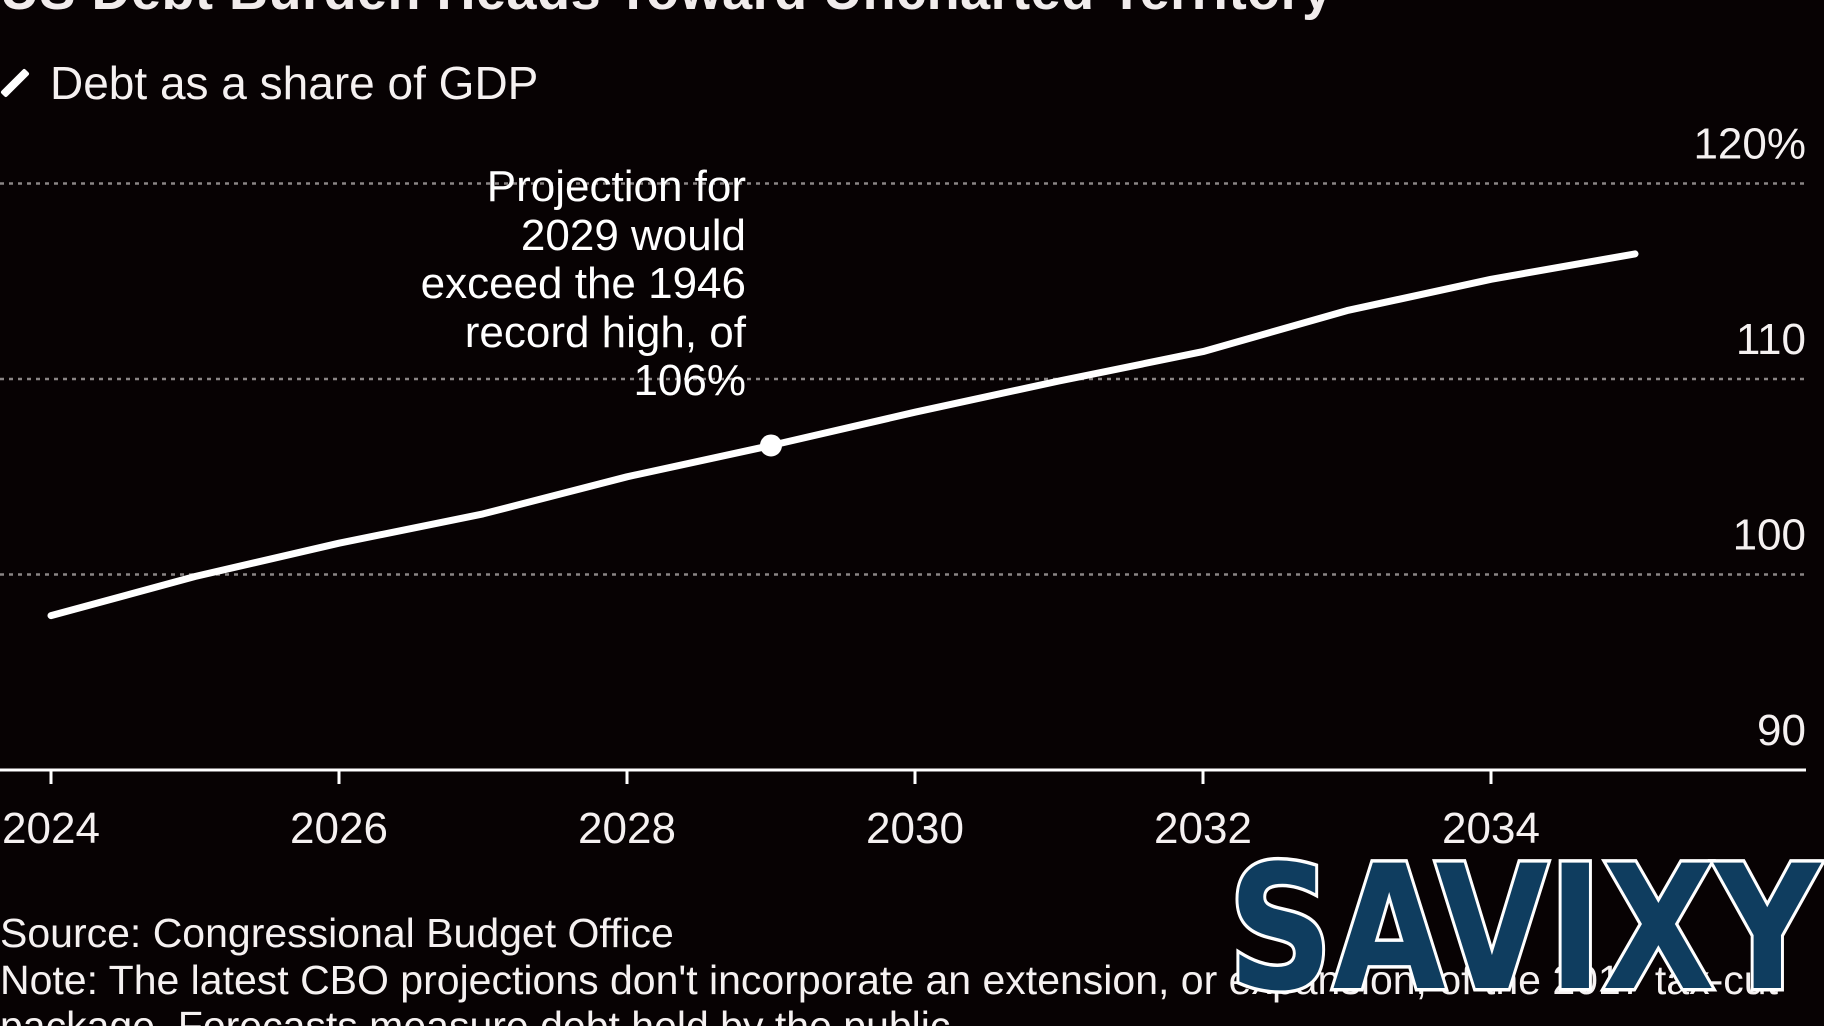 This screenshot has height=1026, width=1824. What do you see at coordinates (771, 445) in the screenshot?
I see `highlight-point-2029` at bounding box center [771, 445].